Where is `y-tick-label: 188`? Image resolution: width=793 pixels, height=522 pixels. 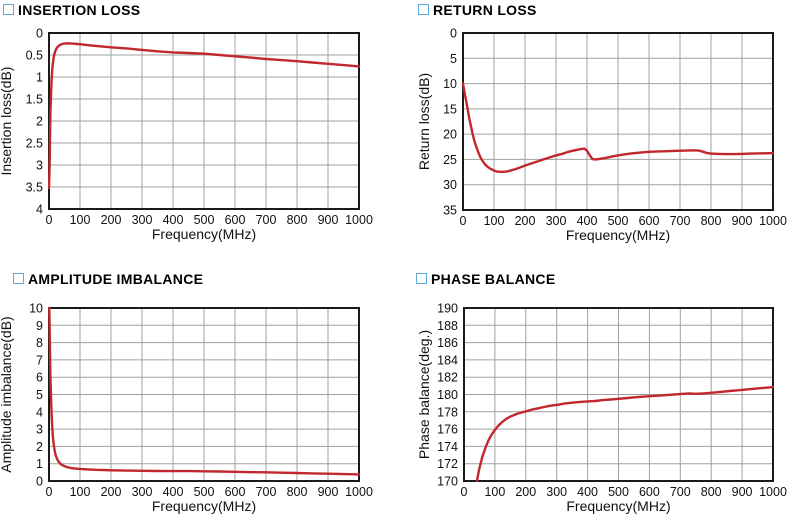 y-tick-label: 188 is located at coordinates (447, 326).